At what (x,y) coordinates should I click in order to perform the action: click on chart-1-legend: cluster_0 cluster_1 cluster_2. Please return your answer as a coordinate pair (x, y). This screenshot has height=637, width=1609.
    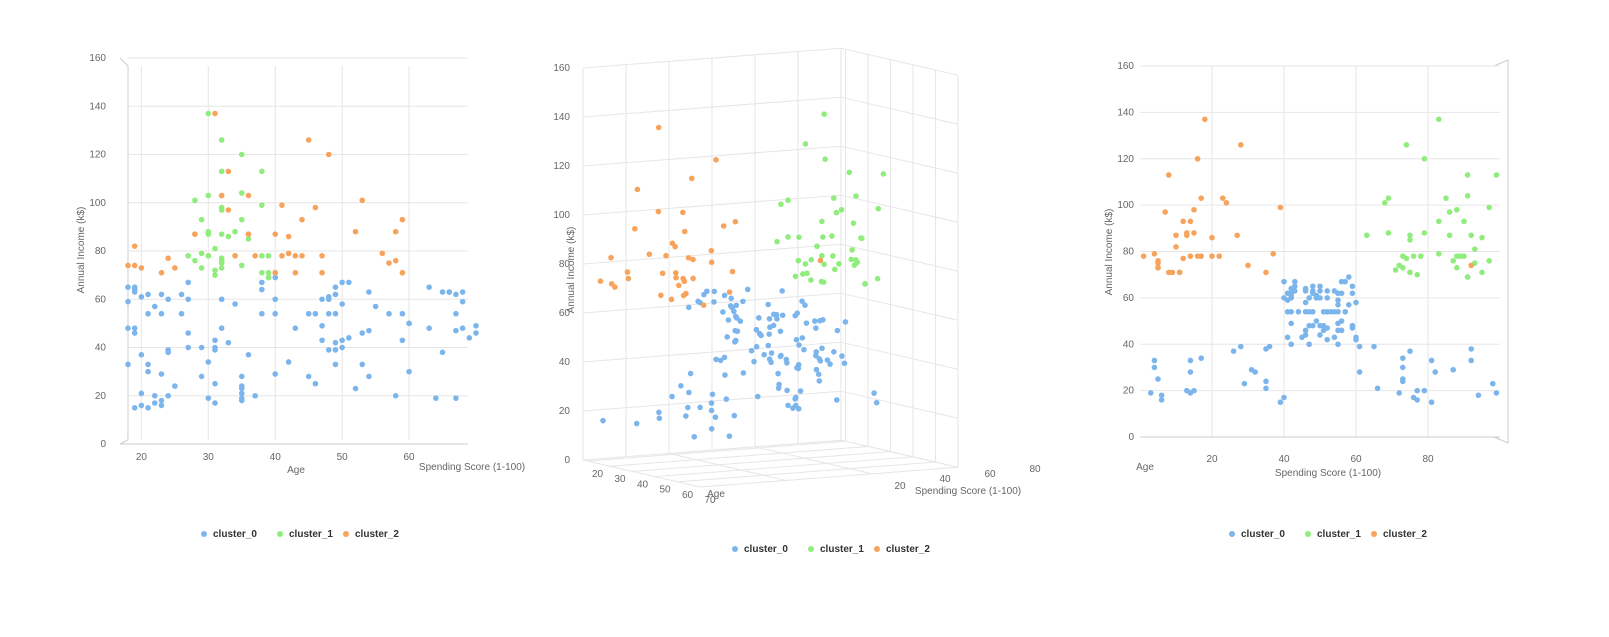
    Looking at the image, I should click on (300, 534).